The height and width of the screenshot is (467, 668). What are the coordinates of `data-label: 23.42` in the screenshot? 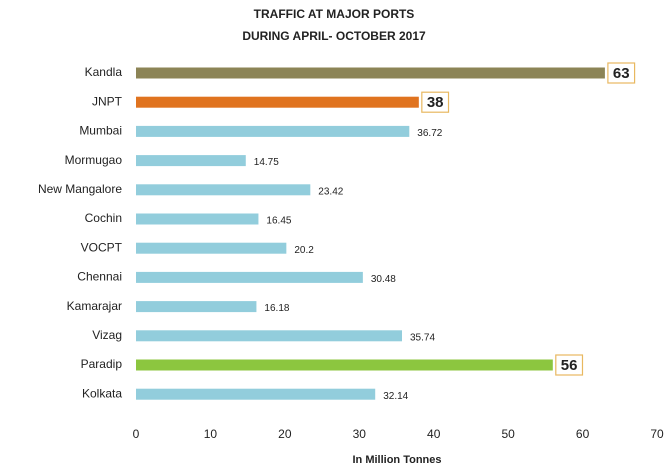 It's located at (330, 191).